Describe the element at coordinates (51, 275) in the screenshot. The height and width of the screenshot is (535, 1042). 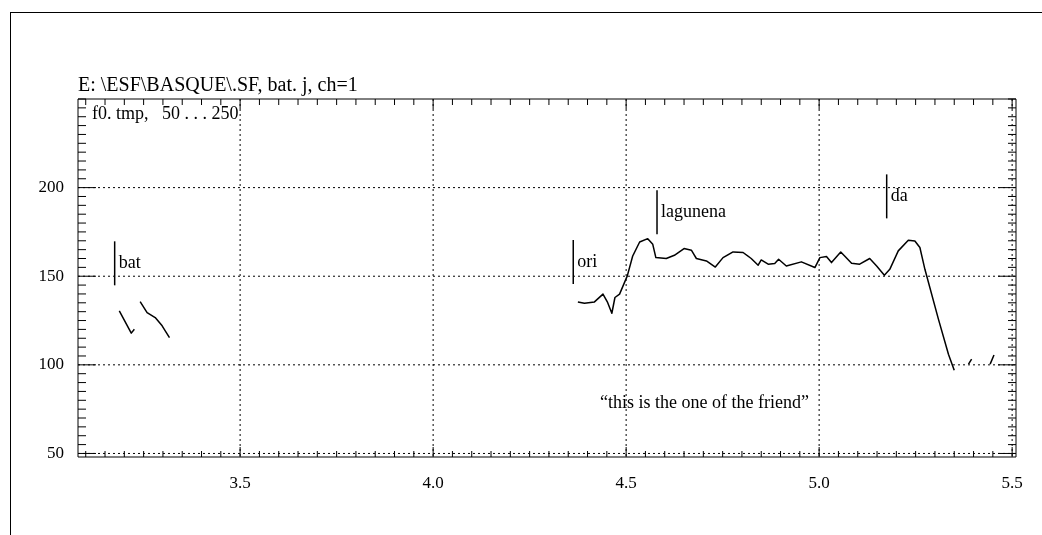
I see `y-tick-label: 150` at that location.